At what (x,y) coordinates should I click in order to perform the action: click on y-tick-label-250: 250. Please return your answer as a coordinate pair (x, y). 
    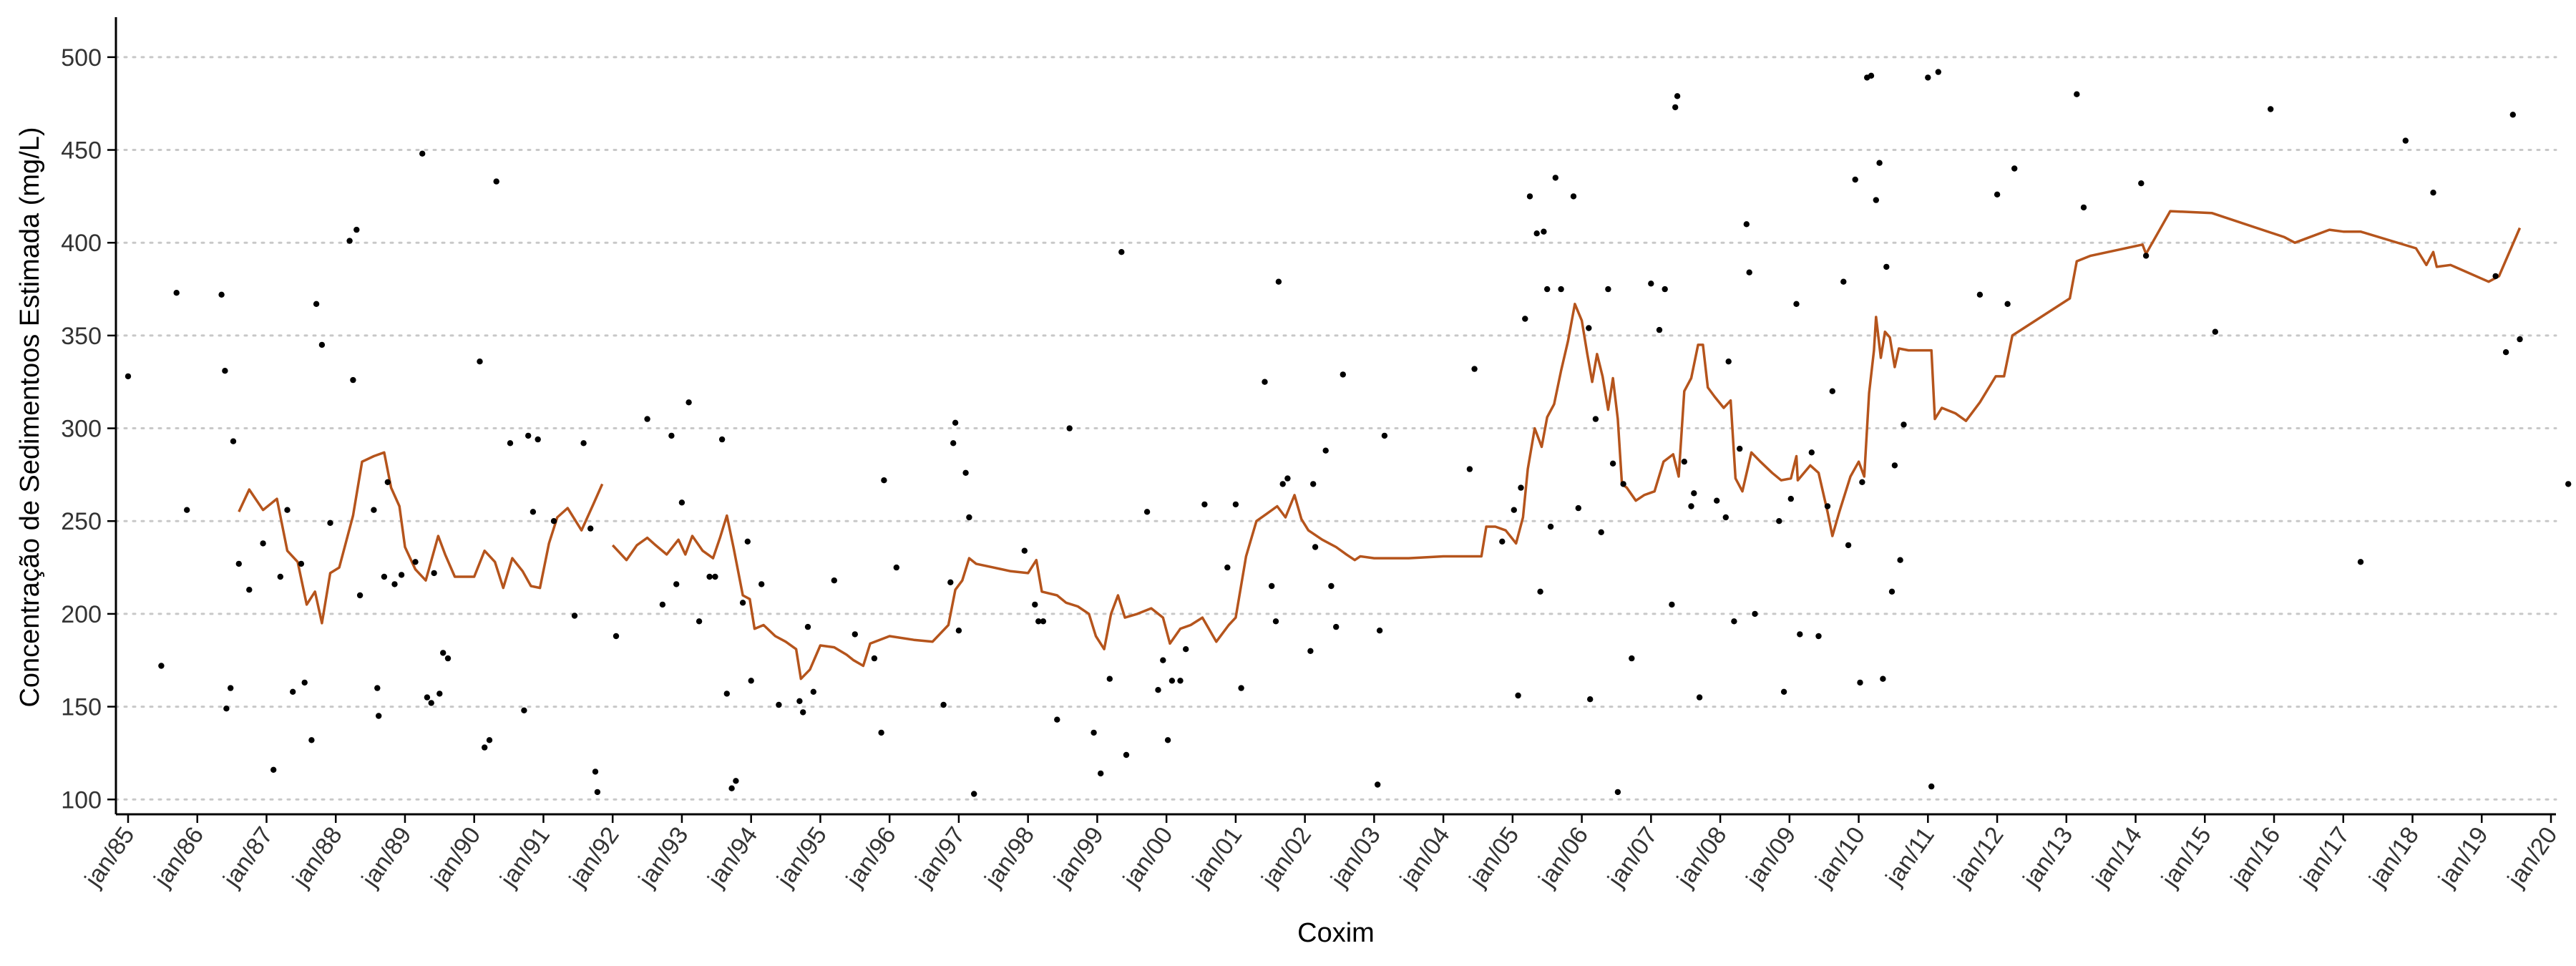
    Looking at the image, I should click on (81, 521).